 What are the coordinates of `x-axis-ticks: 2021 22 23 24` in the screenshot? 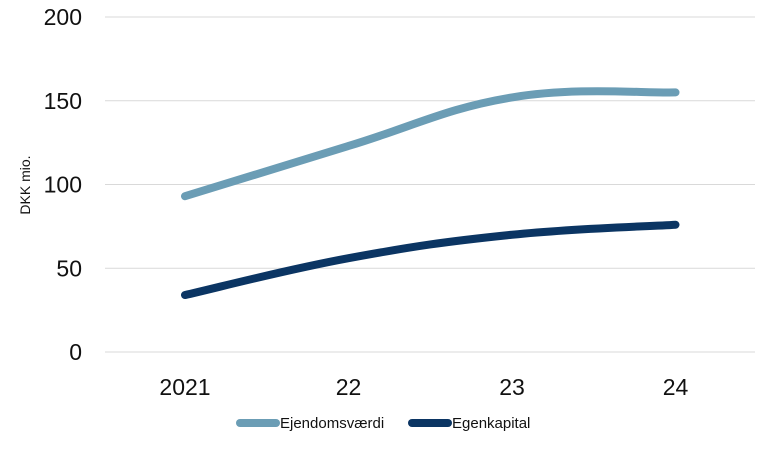 It's located at (423, 387).